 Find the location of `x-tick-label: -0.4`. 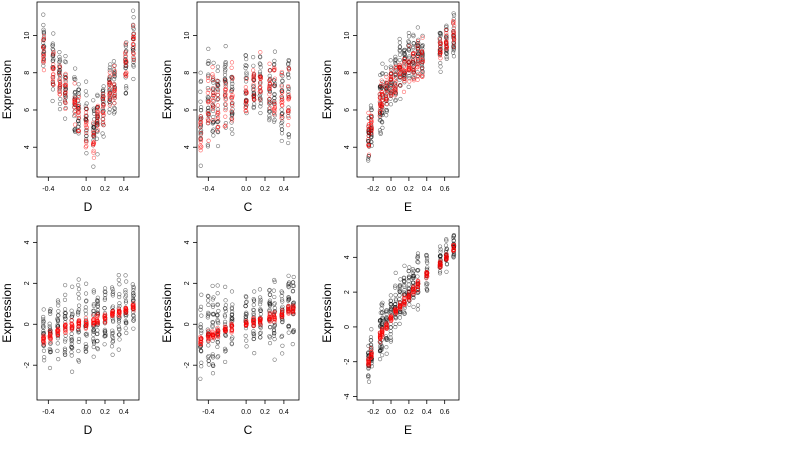

x-tick-label: -0.4 is located at coordinates (208, 412).